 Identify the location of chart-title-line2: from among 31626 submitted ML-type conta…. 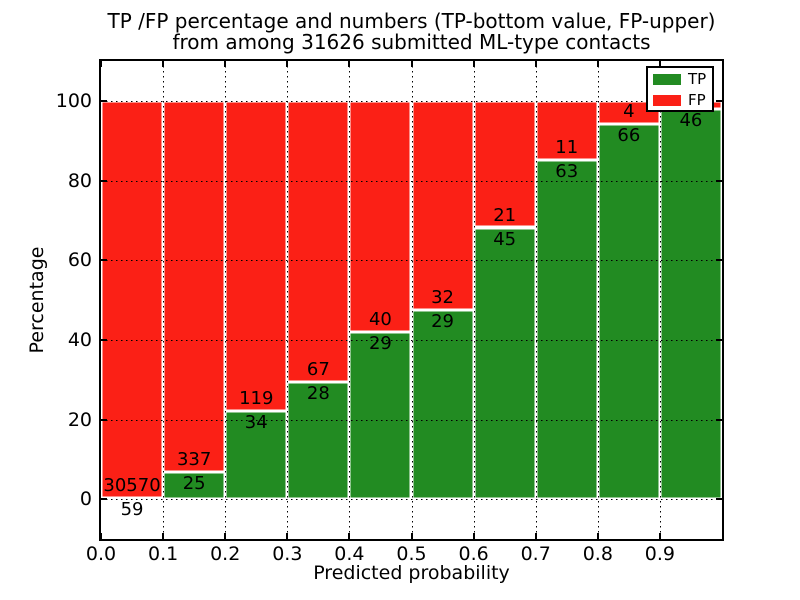
(411, 42).